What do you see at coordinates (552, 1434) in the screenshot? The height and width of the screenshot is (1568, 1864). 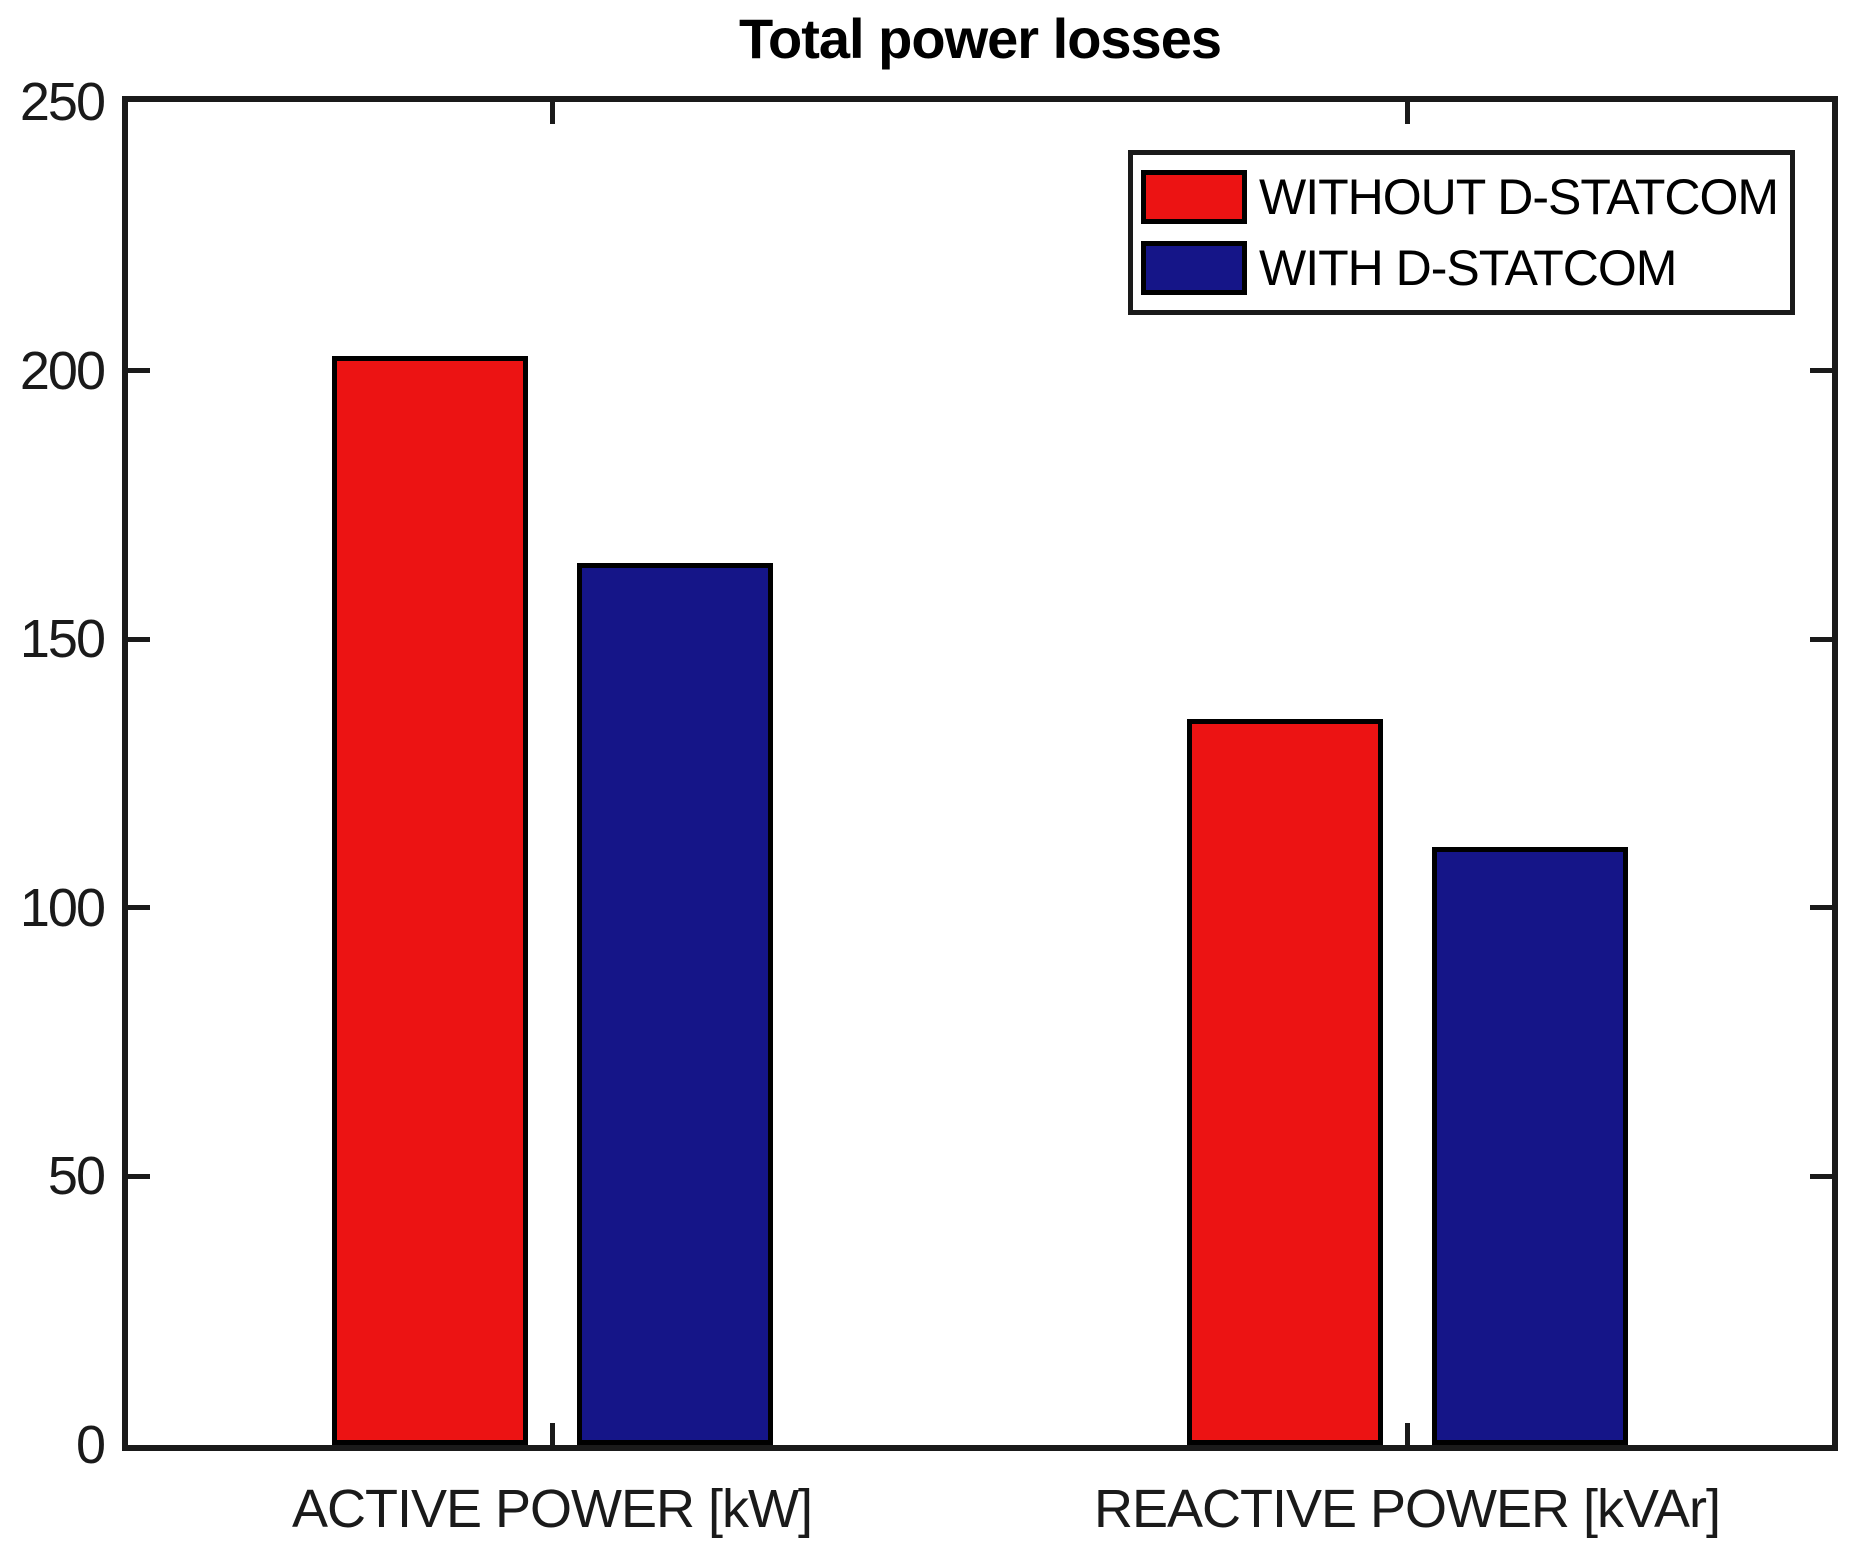 I see `x-tick-bottom-active-power-kw` at bounding box center [552, 1434].